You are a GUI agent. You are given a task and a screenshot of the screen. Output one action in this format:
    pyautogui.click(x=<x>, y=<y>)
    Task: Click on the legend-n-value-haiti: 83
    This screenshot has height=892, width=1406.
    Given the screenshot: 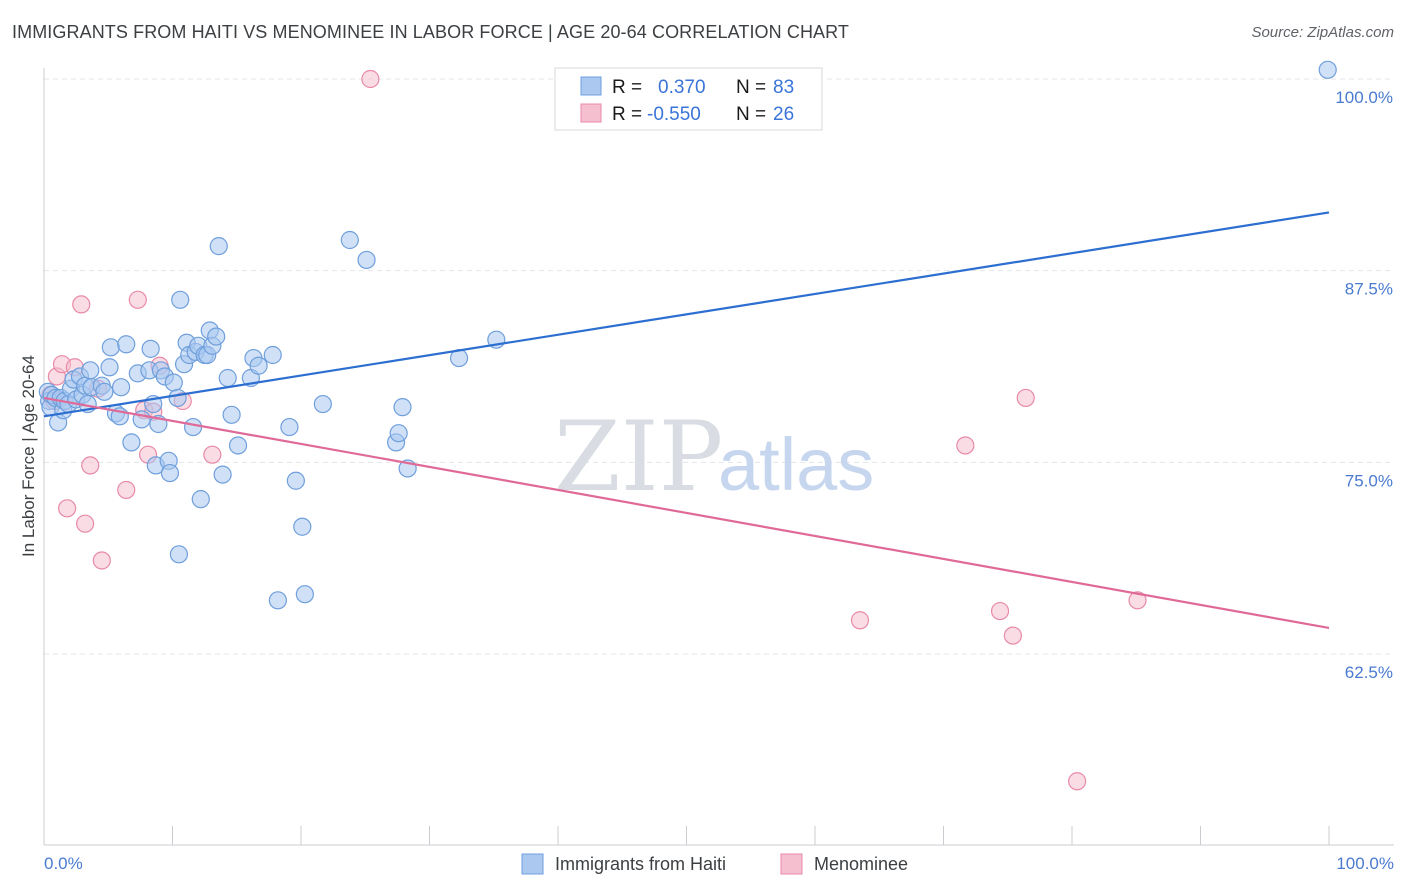 What is the action you would take?
    pyautogui.click(x=783, y=87)
    